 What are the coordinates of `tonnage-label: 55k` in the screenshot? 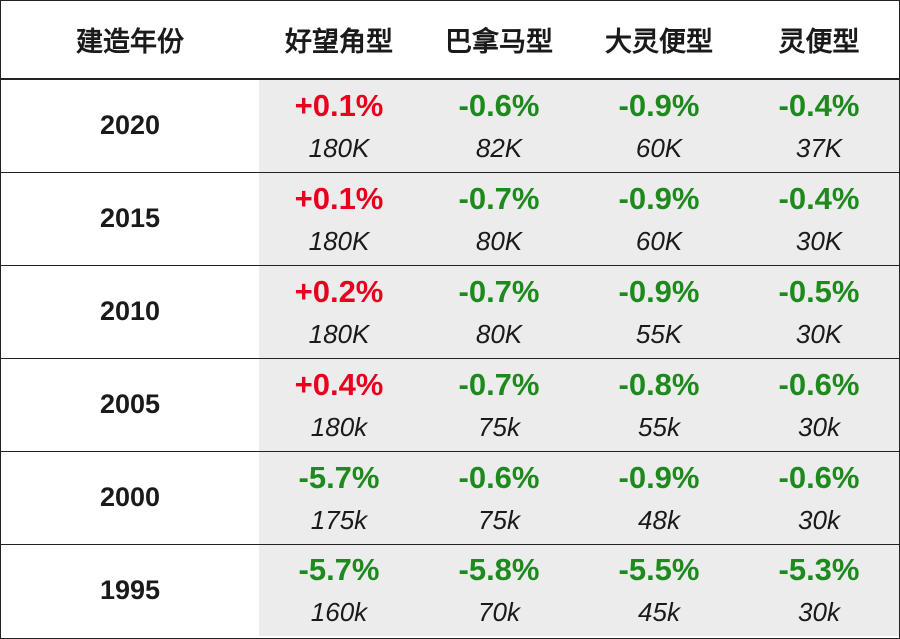 It's located at (659, 426).